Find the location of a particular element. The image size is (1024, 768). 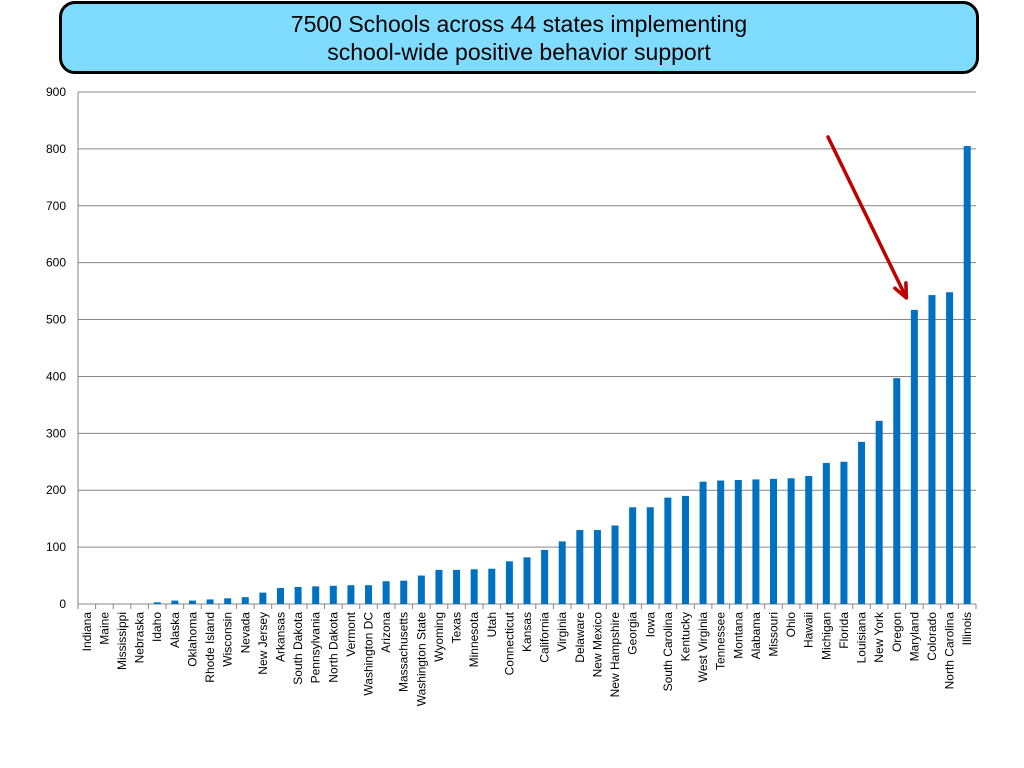

x-tick-label: New Mexico is located at coordinates (597, 645).